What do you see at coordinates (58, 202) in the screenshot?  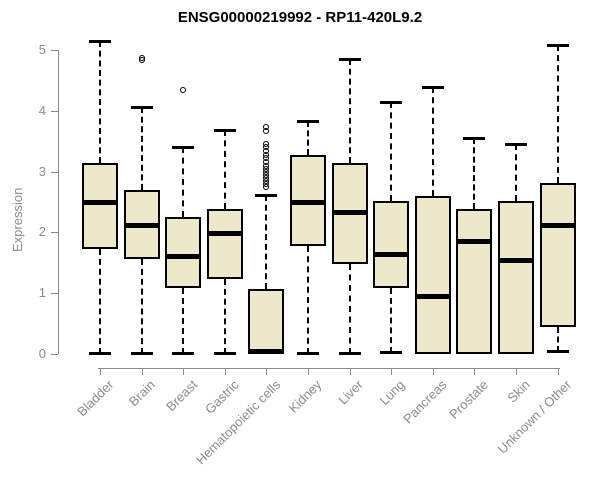 I see `y-axis-line` at bounding box center [58, 202].